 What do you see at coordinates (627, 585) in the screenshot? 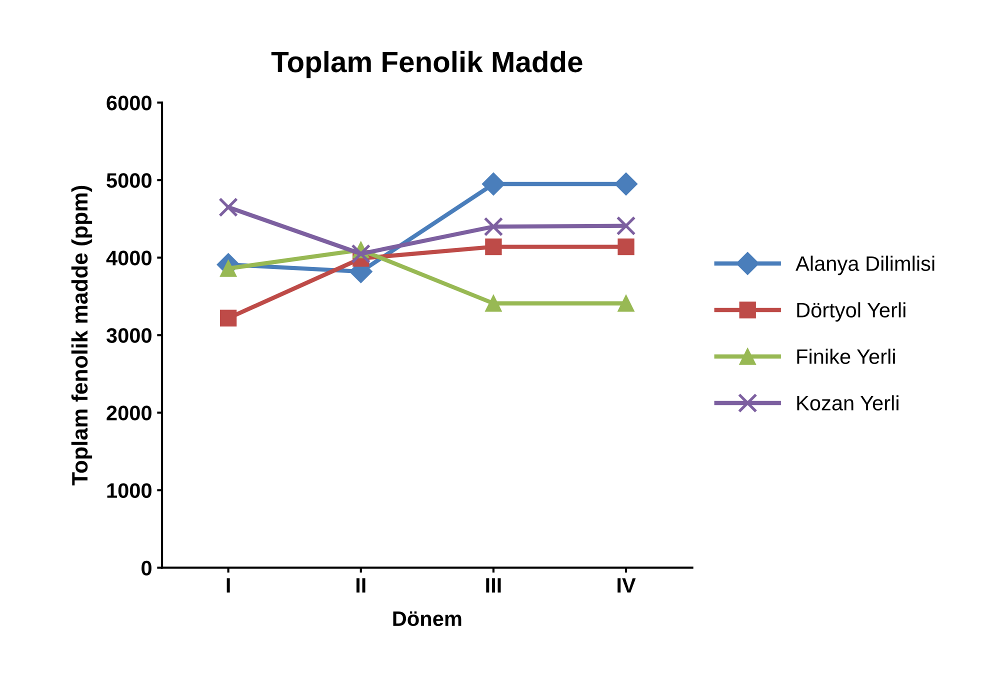
I see `x-tick-label: IV` at bounding box center [627, 585].